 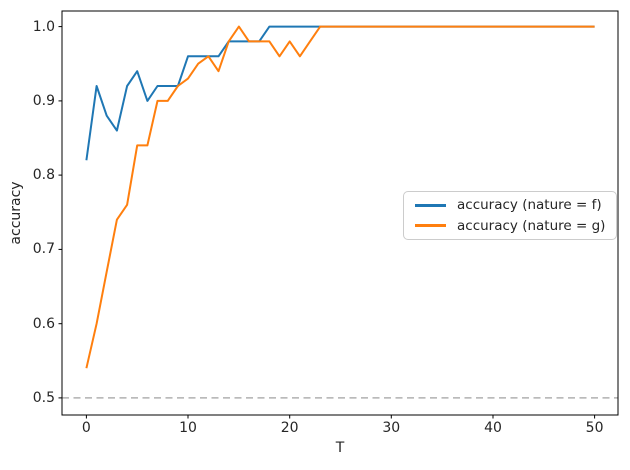 What do you see at coordinates (430, 226) in the screenshot?
I see `legend-line-swatch-g` at bounding box center [430, 226].